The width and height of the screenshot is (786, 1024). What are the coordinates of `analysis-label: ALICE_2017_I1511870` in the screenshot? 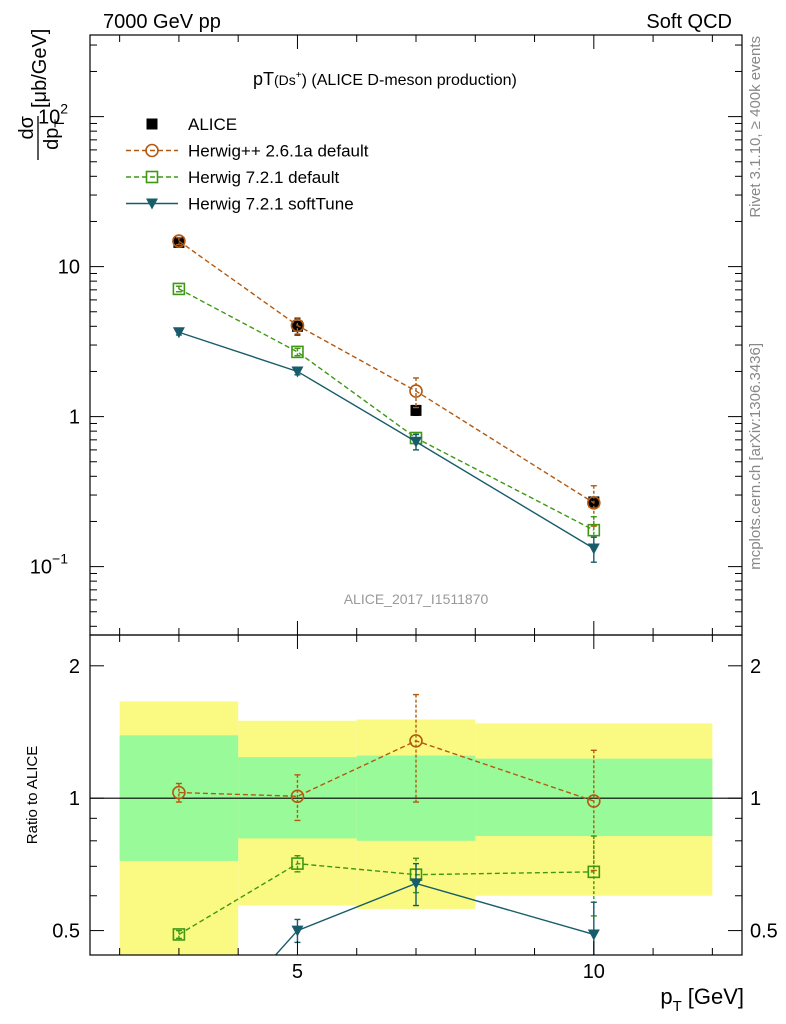 It's located at (416, 599).